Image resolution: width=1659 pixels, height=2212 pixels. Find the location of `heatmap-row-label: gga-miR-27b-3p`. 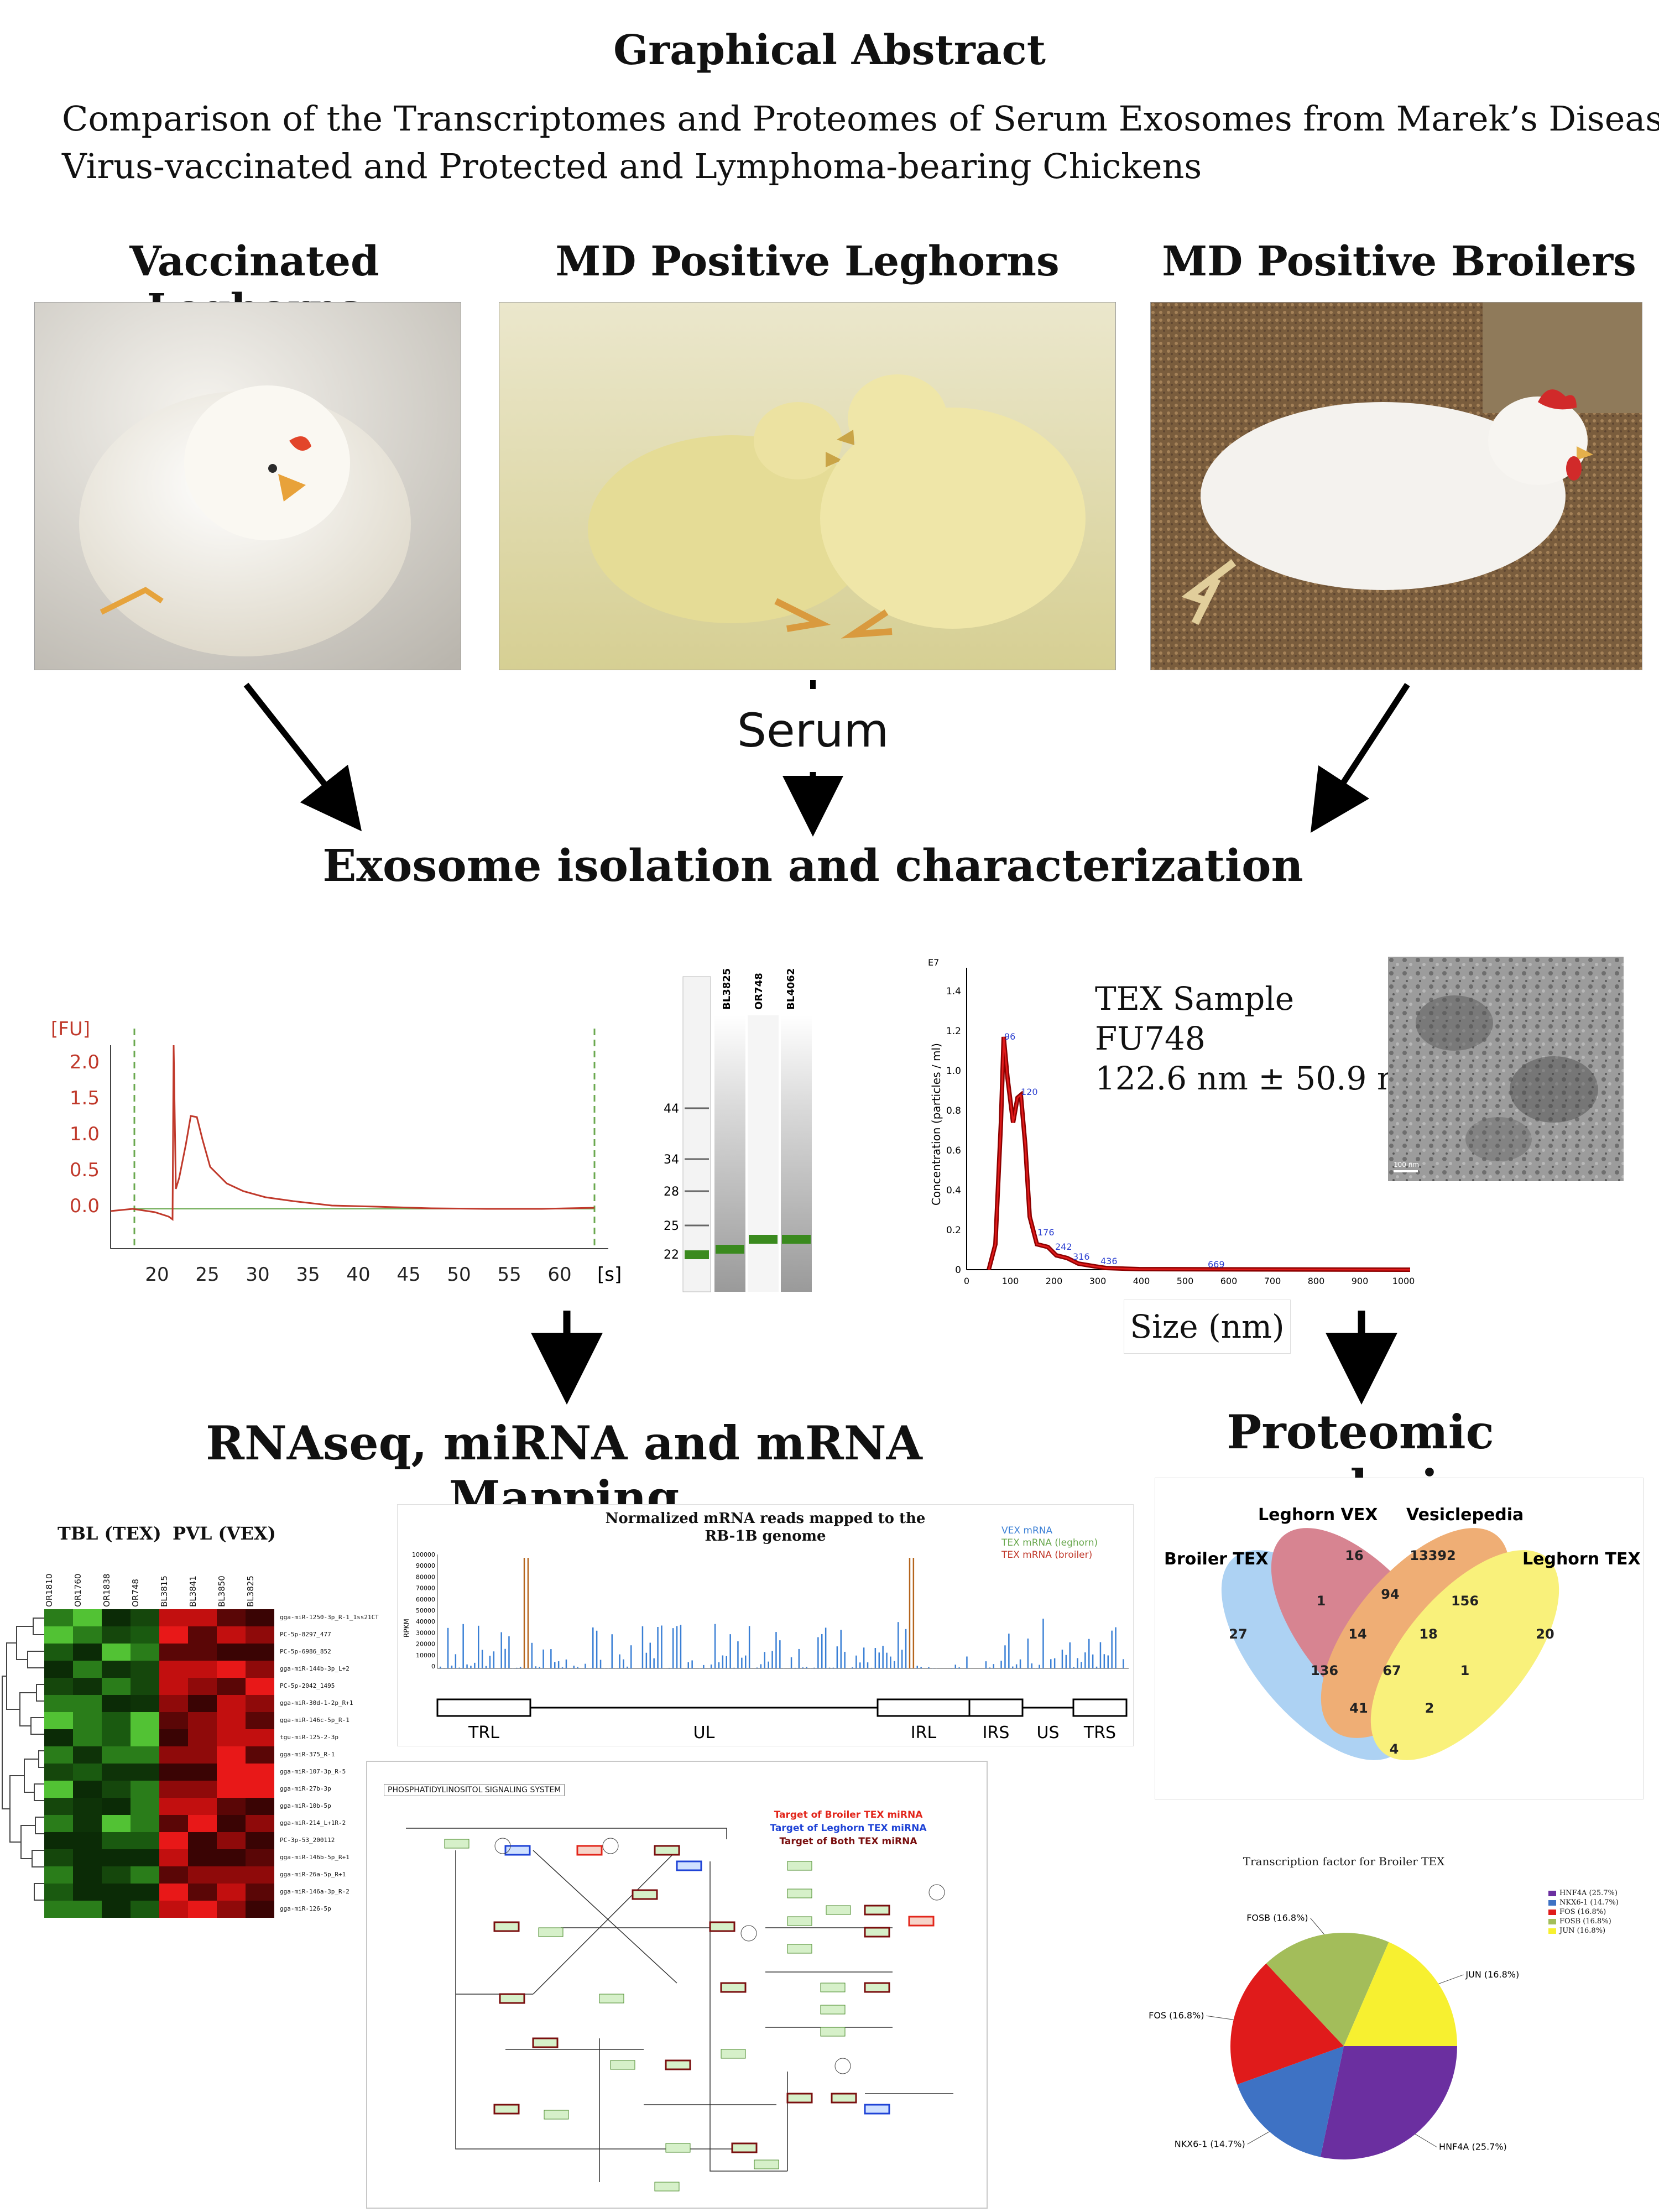

heatmap-row-label: gga-miR-27b-3p is located at coordinates (305, 1789).